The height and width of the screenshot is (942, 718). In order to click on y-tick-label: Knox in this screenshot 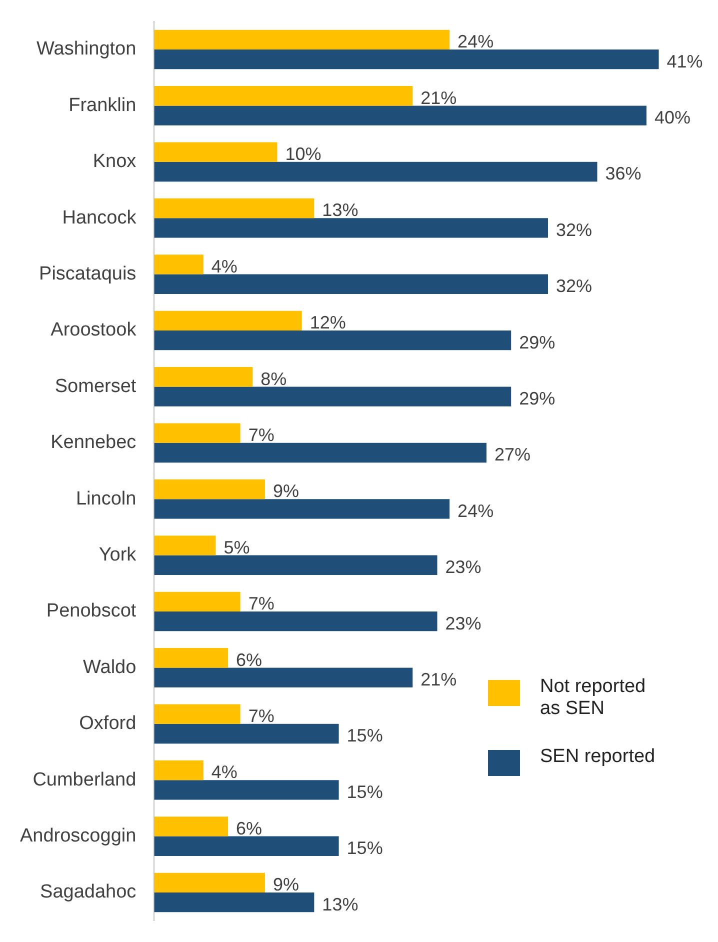, I will do `click(114, 161)`.